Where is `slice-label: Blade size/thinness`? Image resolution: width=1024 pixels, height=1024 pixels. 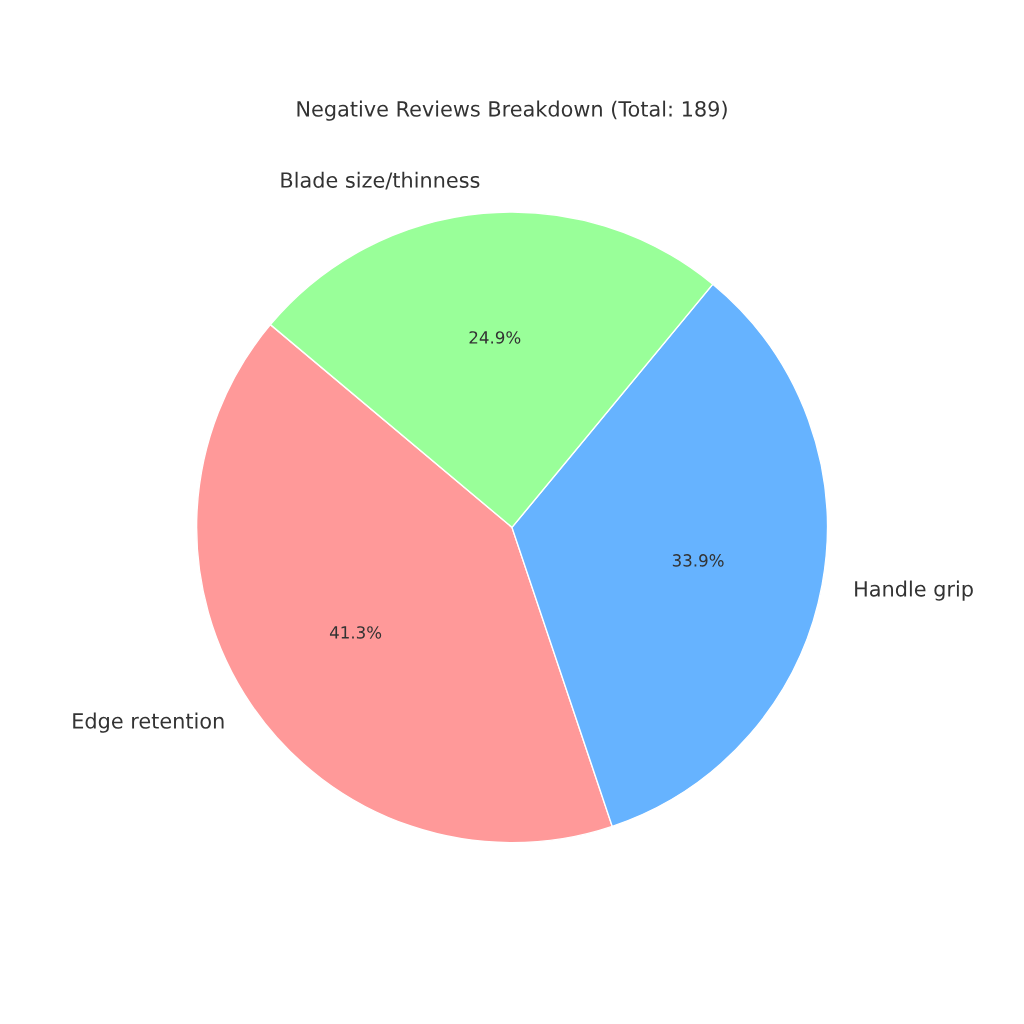
slice-label: Blade size/thinness is located at coordinates (380, 180).